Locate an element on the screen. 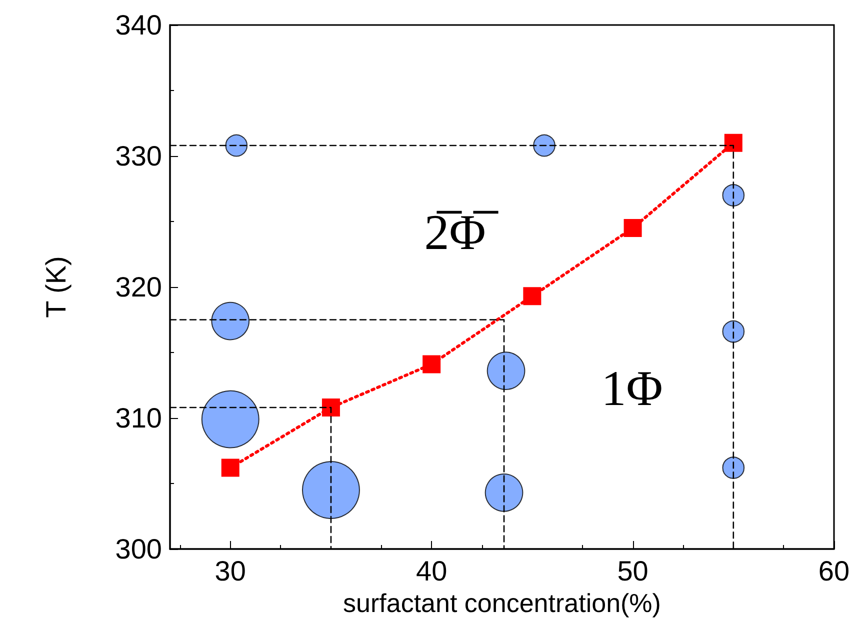 The image size is (858, 644). x-tick-label: 30 is located at coordinates (230, 571).